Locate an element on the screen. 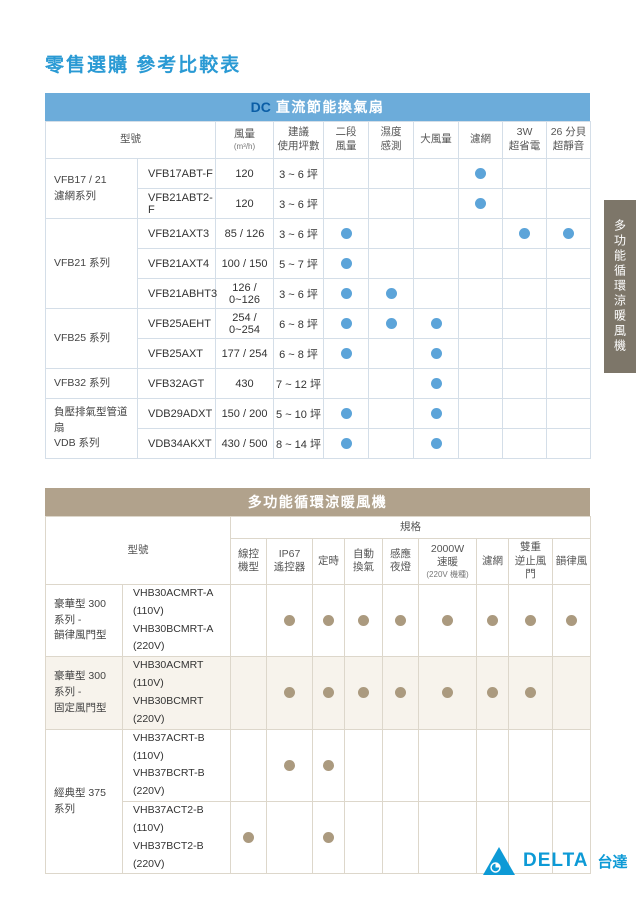 The height and width of the screenshot is (900, 636). table-row: VFB21AXT4 100 / 150 5 ~ 7 坪 is located at coordinates (318, 263).